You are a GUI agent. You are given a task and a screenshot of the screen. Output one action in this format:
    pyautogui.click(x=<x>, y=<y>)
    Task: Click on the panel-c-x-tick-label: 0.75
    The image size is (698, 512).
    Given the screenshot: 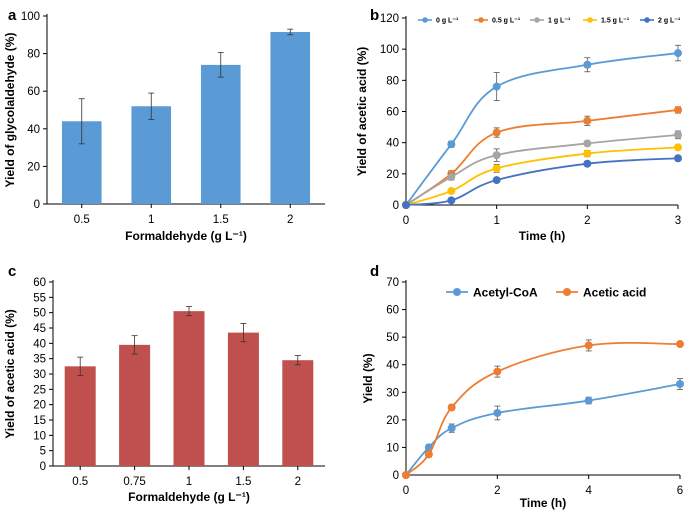 What is the action you would take?
    pyautogui.click(x=134, y=482)
    